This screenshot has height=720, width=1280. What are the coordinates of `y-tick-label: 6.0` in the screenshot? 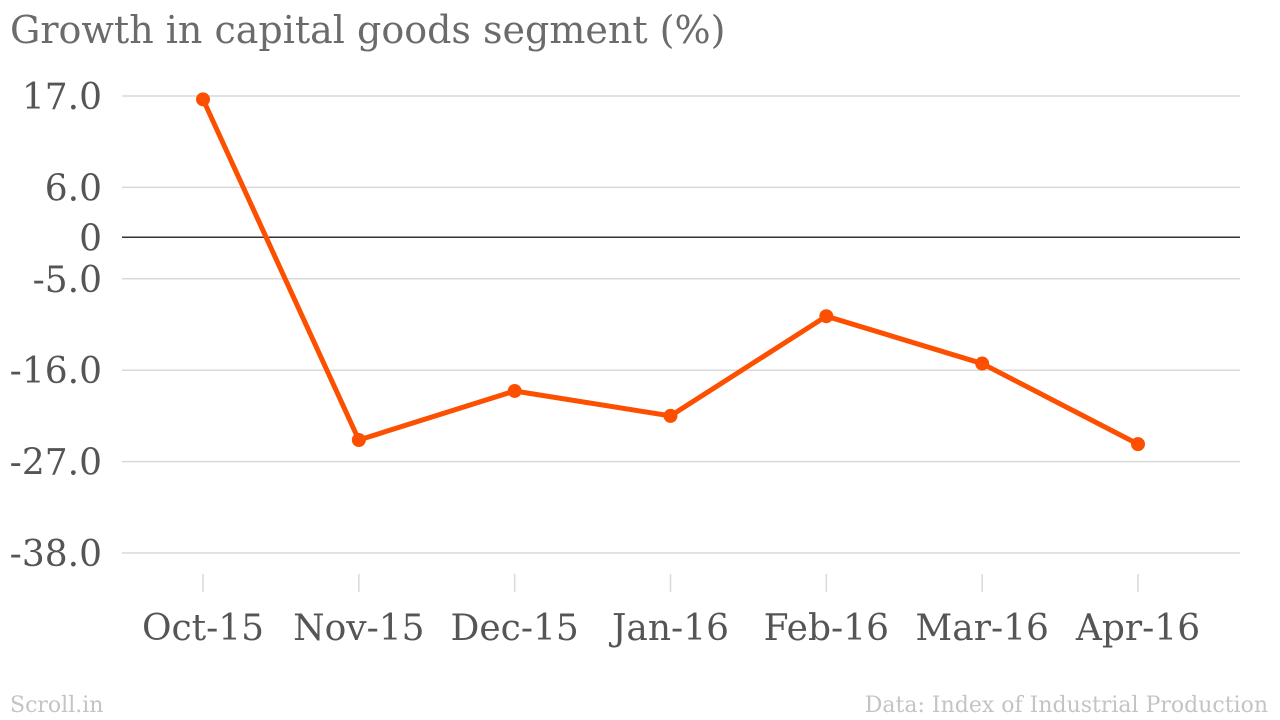 It's located at (73, 188).